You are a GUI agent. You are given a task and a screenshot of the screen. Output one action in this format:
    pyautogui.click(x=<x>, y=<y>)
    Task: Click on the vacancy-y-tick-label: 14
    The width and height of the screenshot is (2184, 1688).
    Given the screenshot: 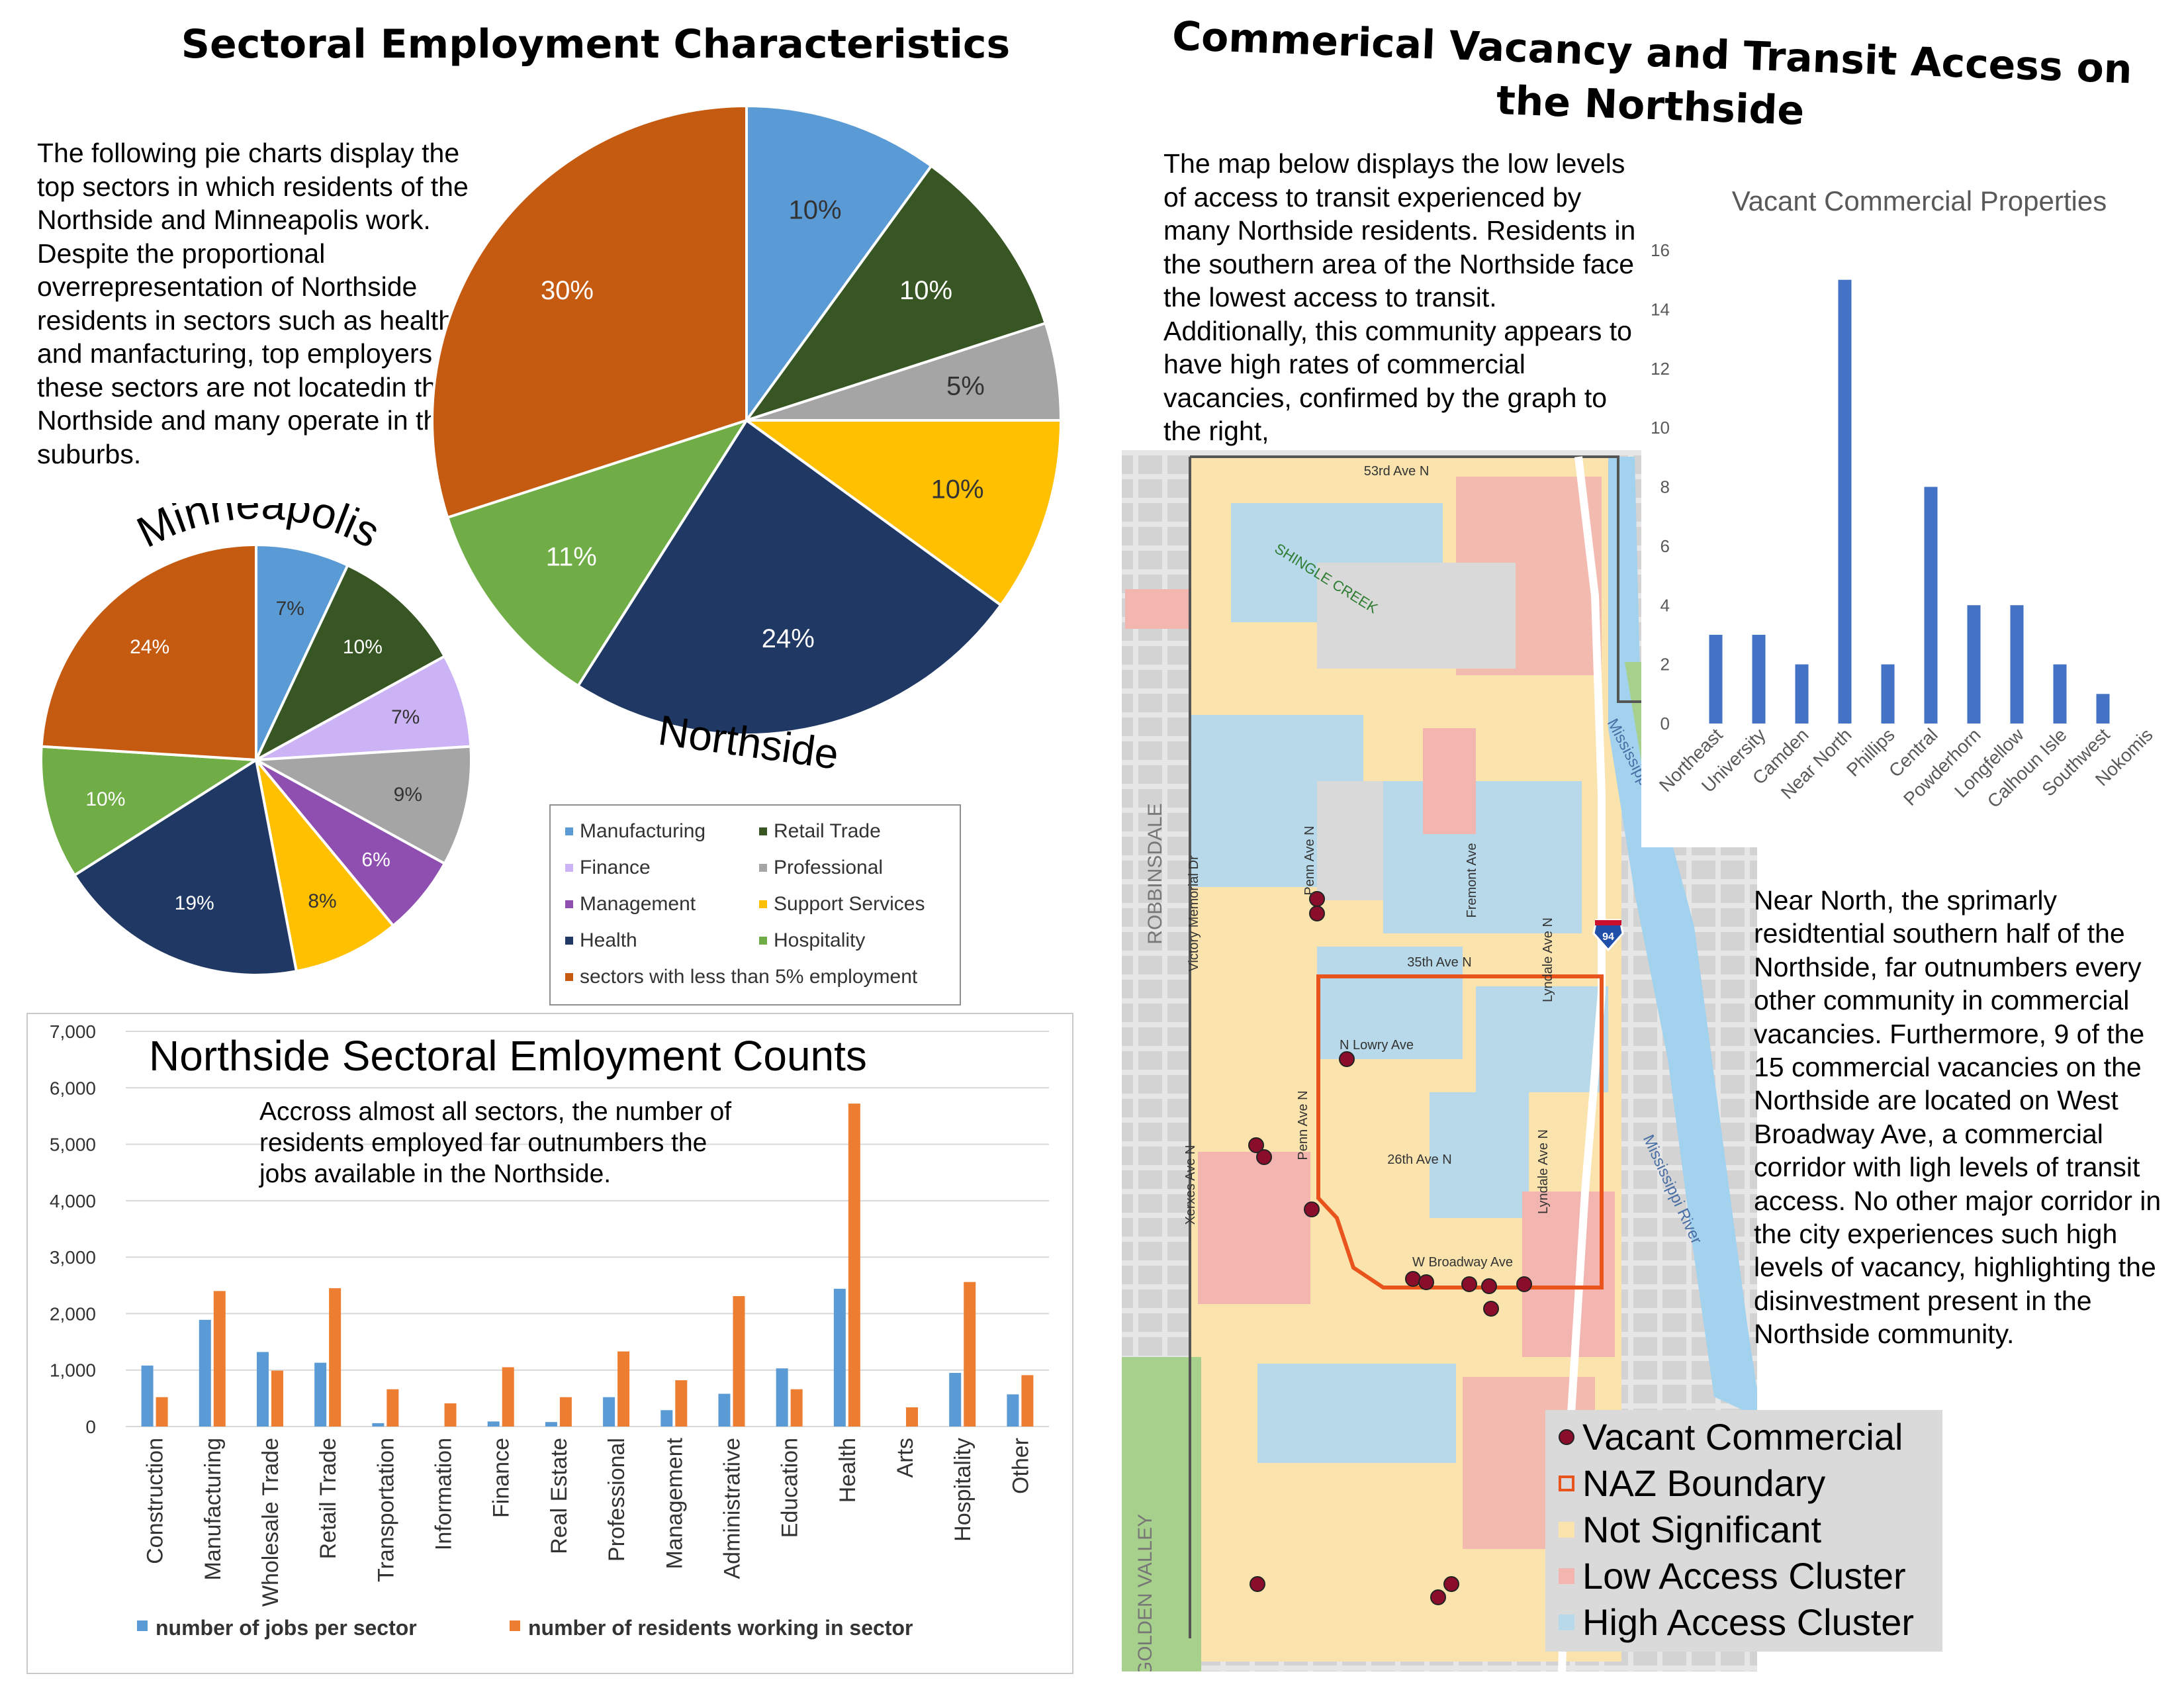 What is the action you would take?
    pyautogui.click(x=1661, y=309)
    